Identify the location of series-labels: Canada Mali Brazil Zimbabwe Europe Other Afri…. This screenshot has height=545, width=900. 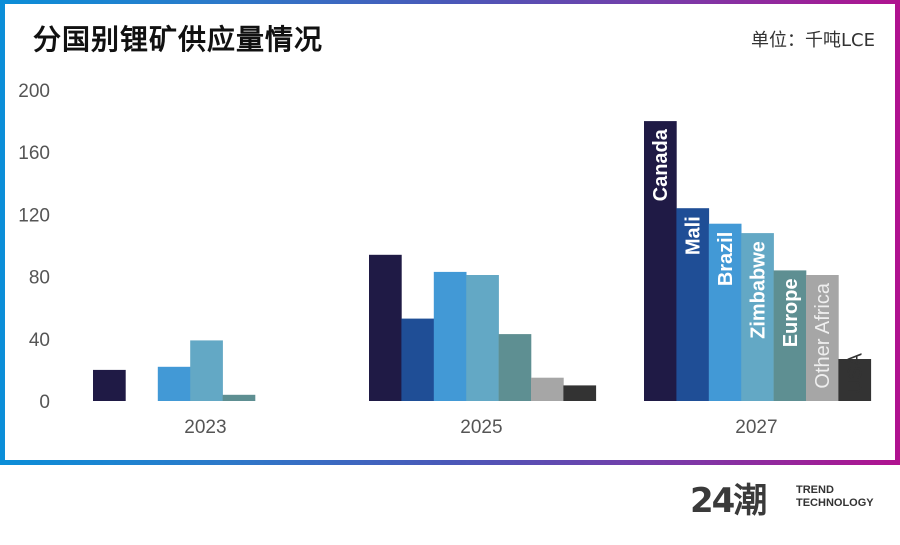
(758, 261).